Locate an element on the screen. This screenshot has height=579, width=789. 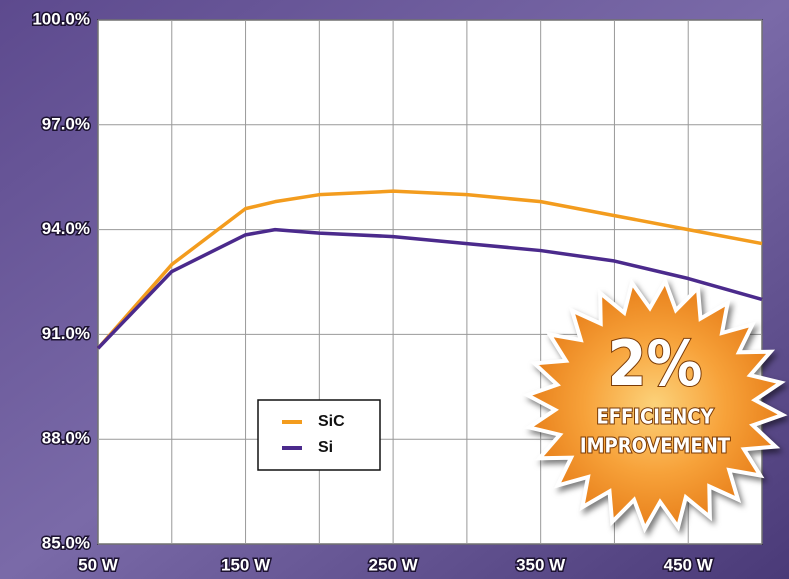
legend-label: SiC is located at coordinates (331, 421).